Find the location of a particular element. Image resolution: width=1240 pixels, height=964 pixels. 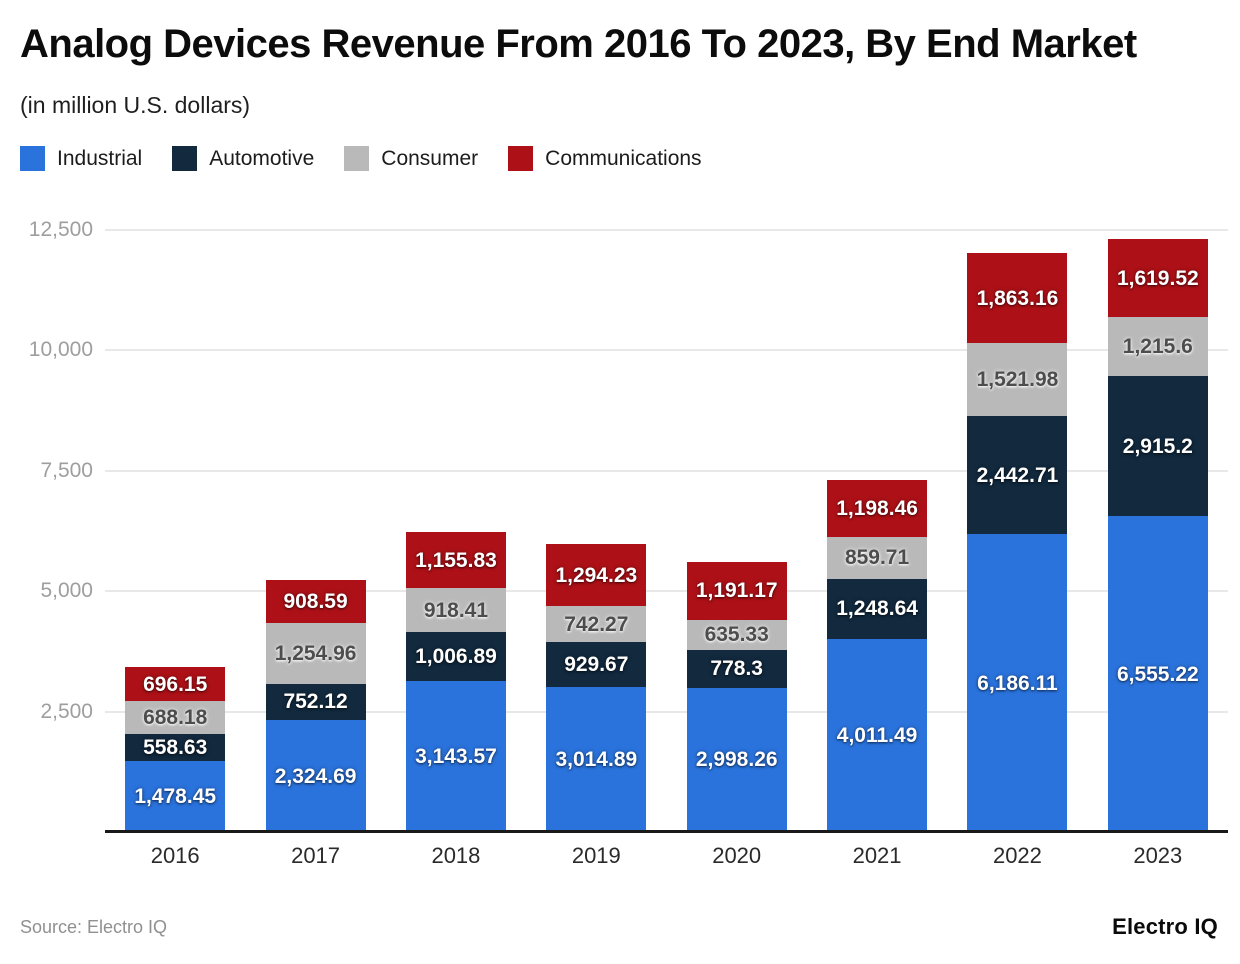

bar-segment-consumer-2020: 635.33 is located at coordinates (736, 635).